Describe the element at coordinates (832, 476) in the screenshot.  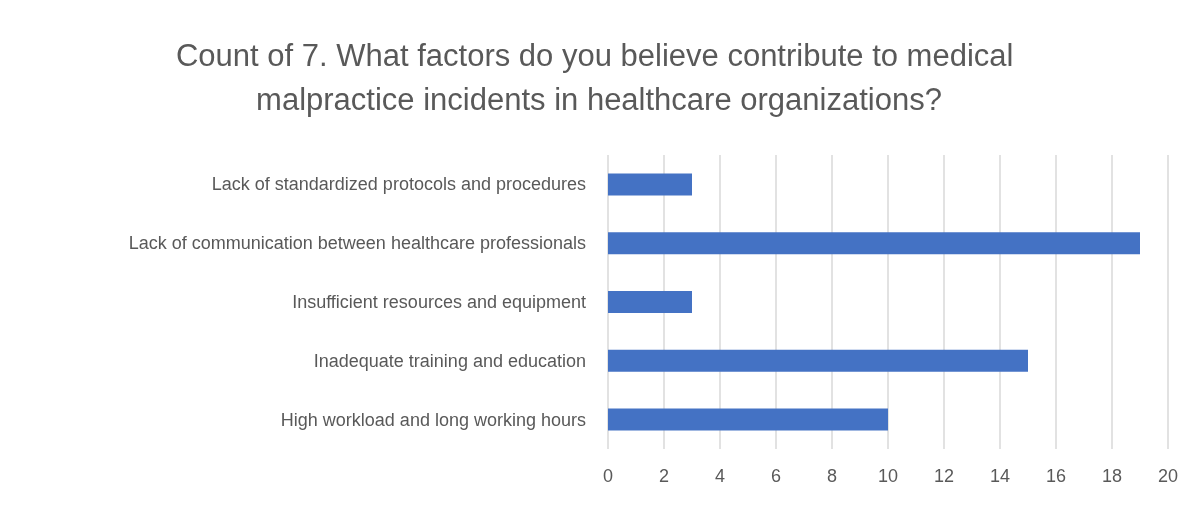
I see `x-tick-label: 8` at that location.